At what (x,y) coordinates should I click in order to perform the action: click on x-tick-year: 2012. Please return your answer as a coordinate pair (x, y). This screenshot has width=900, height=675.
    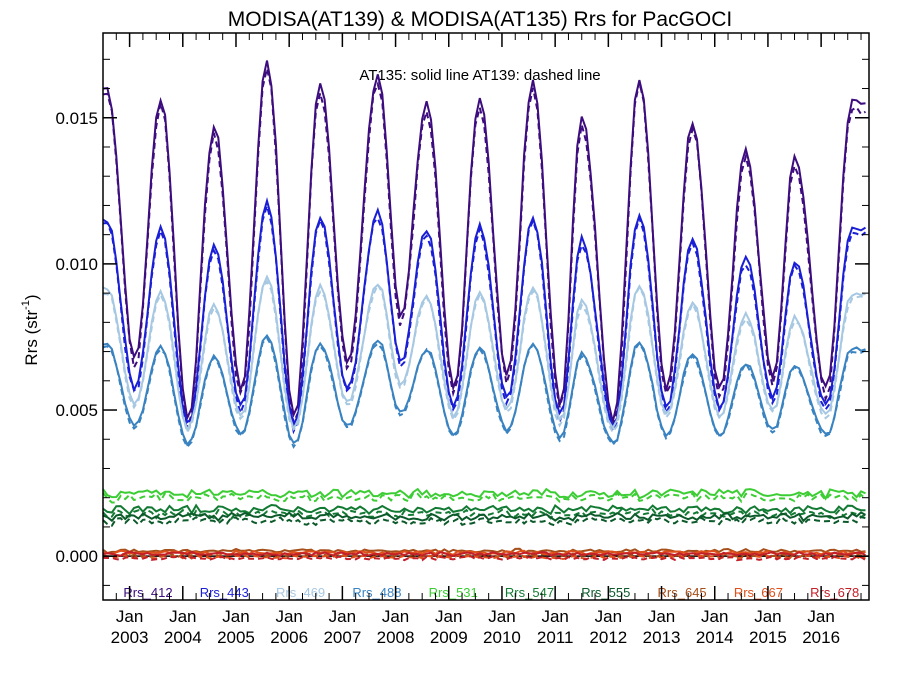
    Looking at the image, I should click on (608, 637).